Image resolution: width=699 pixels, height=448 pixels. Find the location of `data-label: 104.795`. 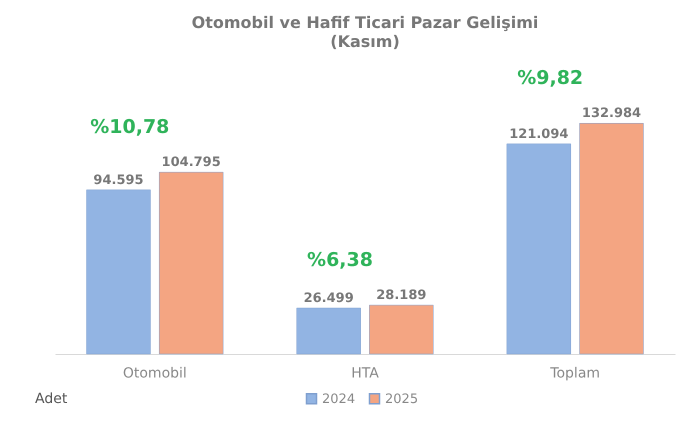

data-label: 104.795 is located at coordinates (191, 162).